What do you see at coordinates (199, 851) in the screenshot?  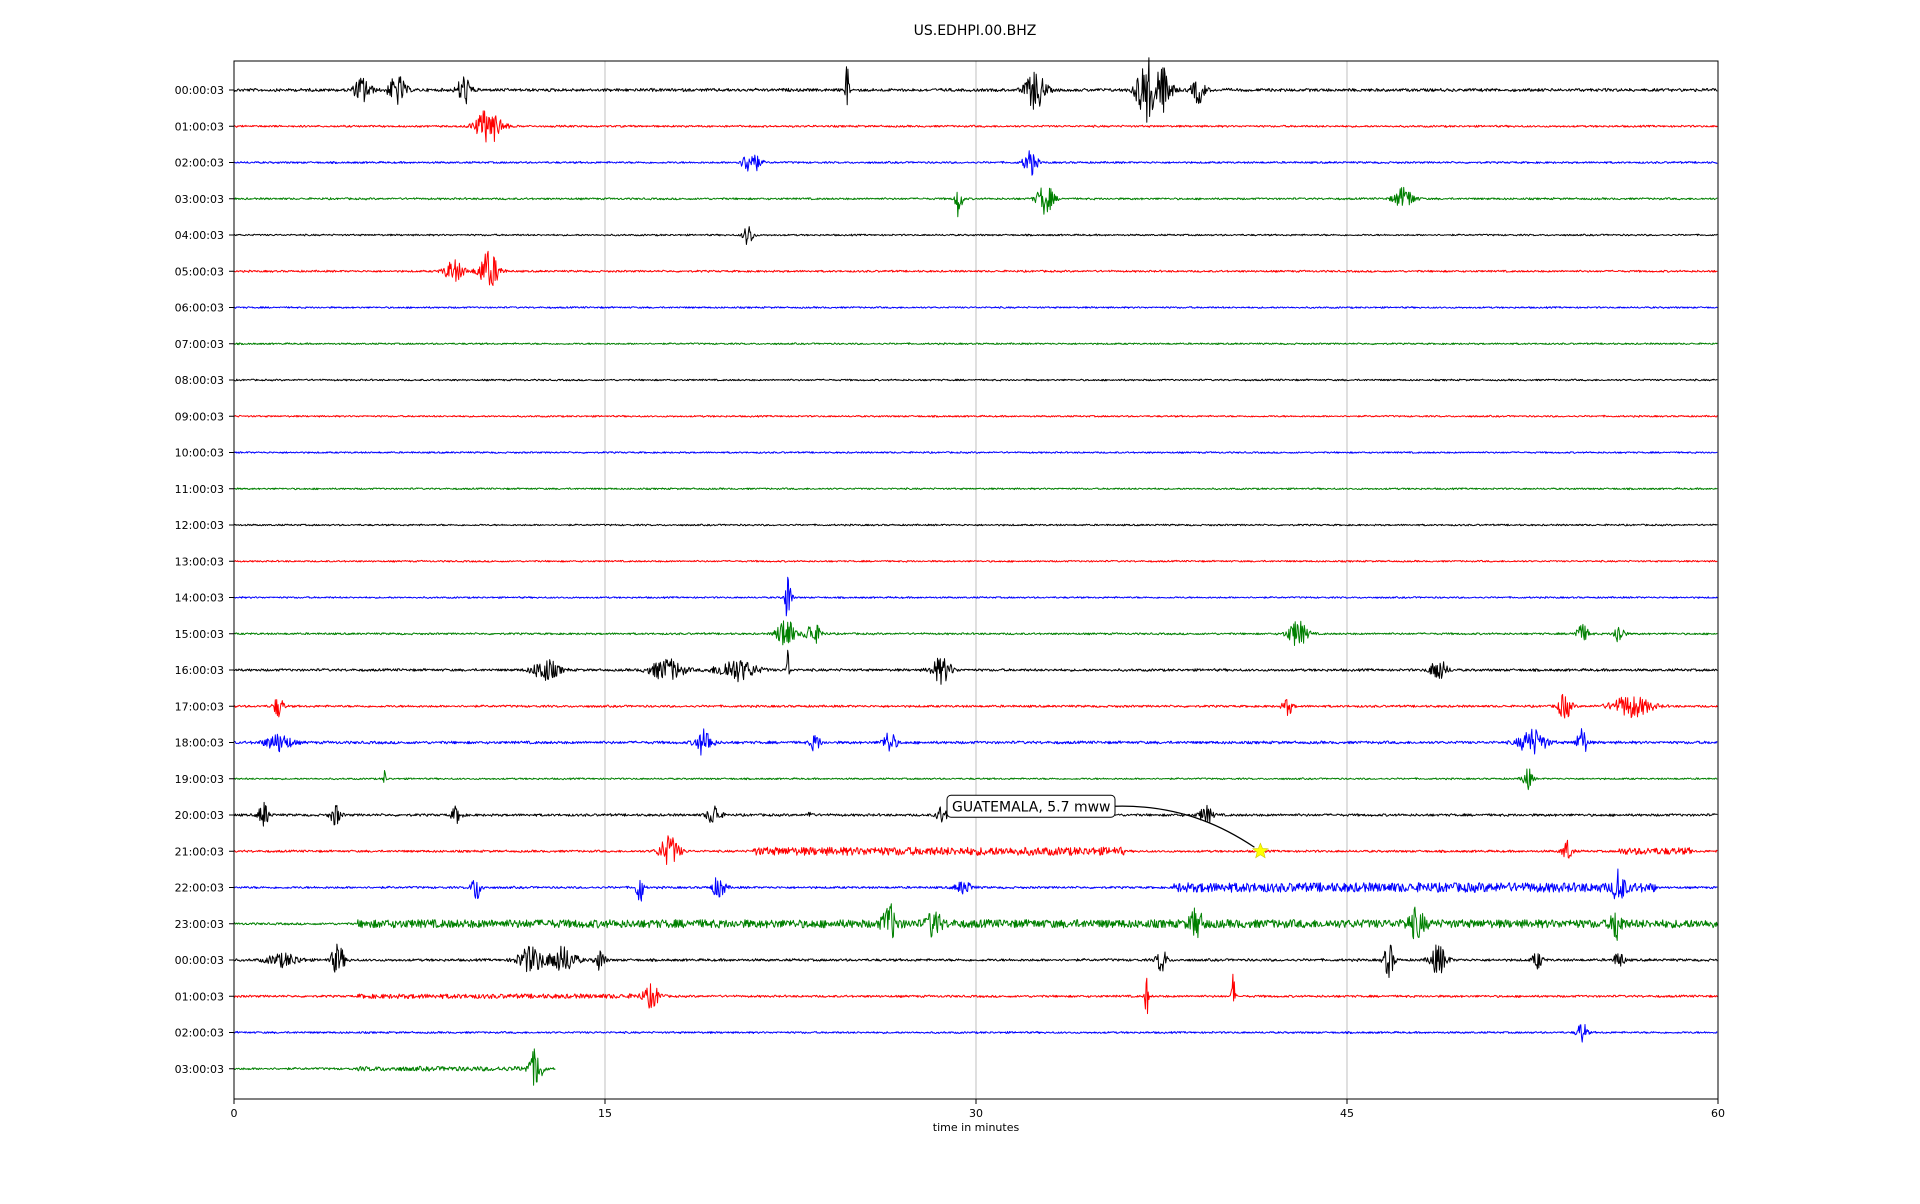 I see `row-label: 21:00:03` at bounding box center [199, 851].